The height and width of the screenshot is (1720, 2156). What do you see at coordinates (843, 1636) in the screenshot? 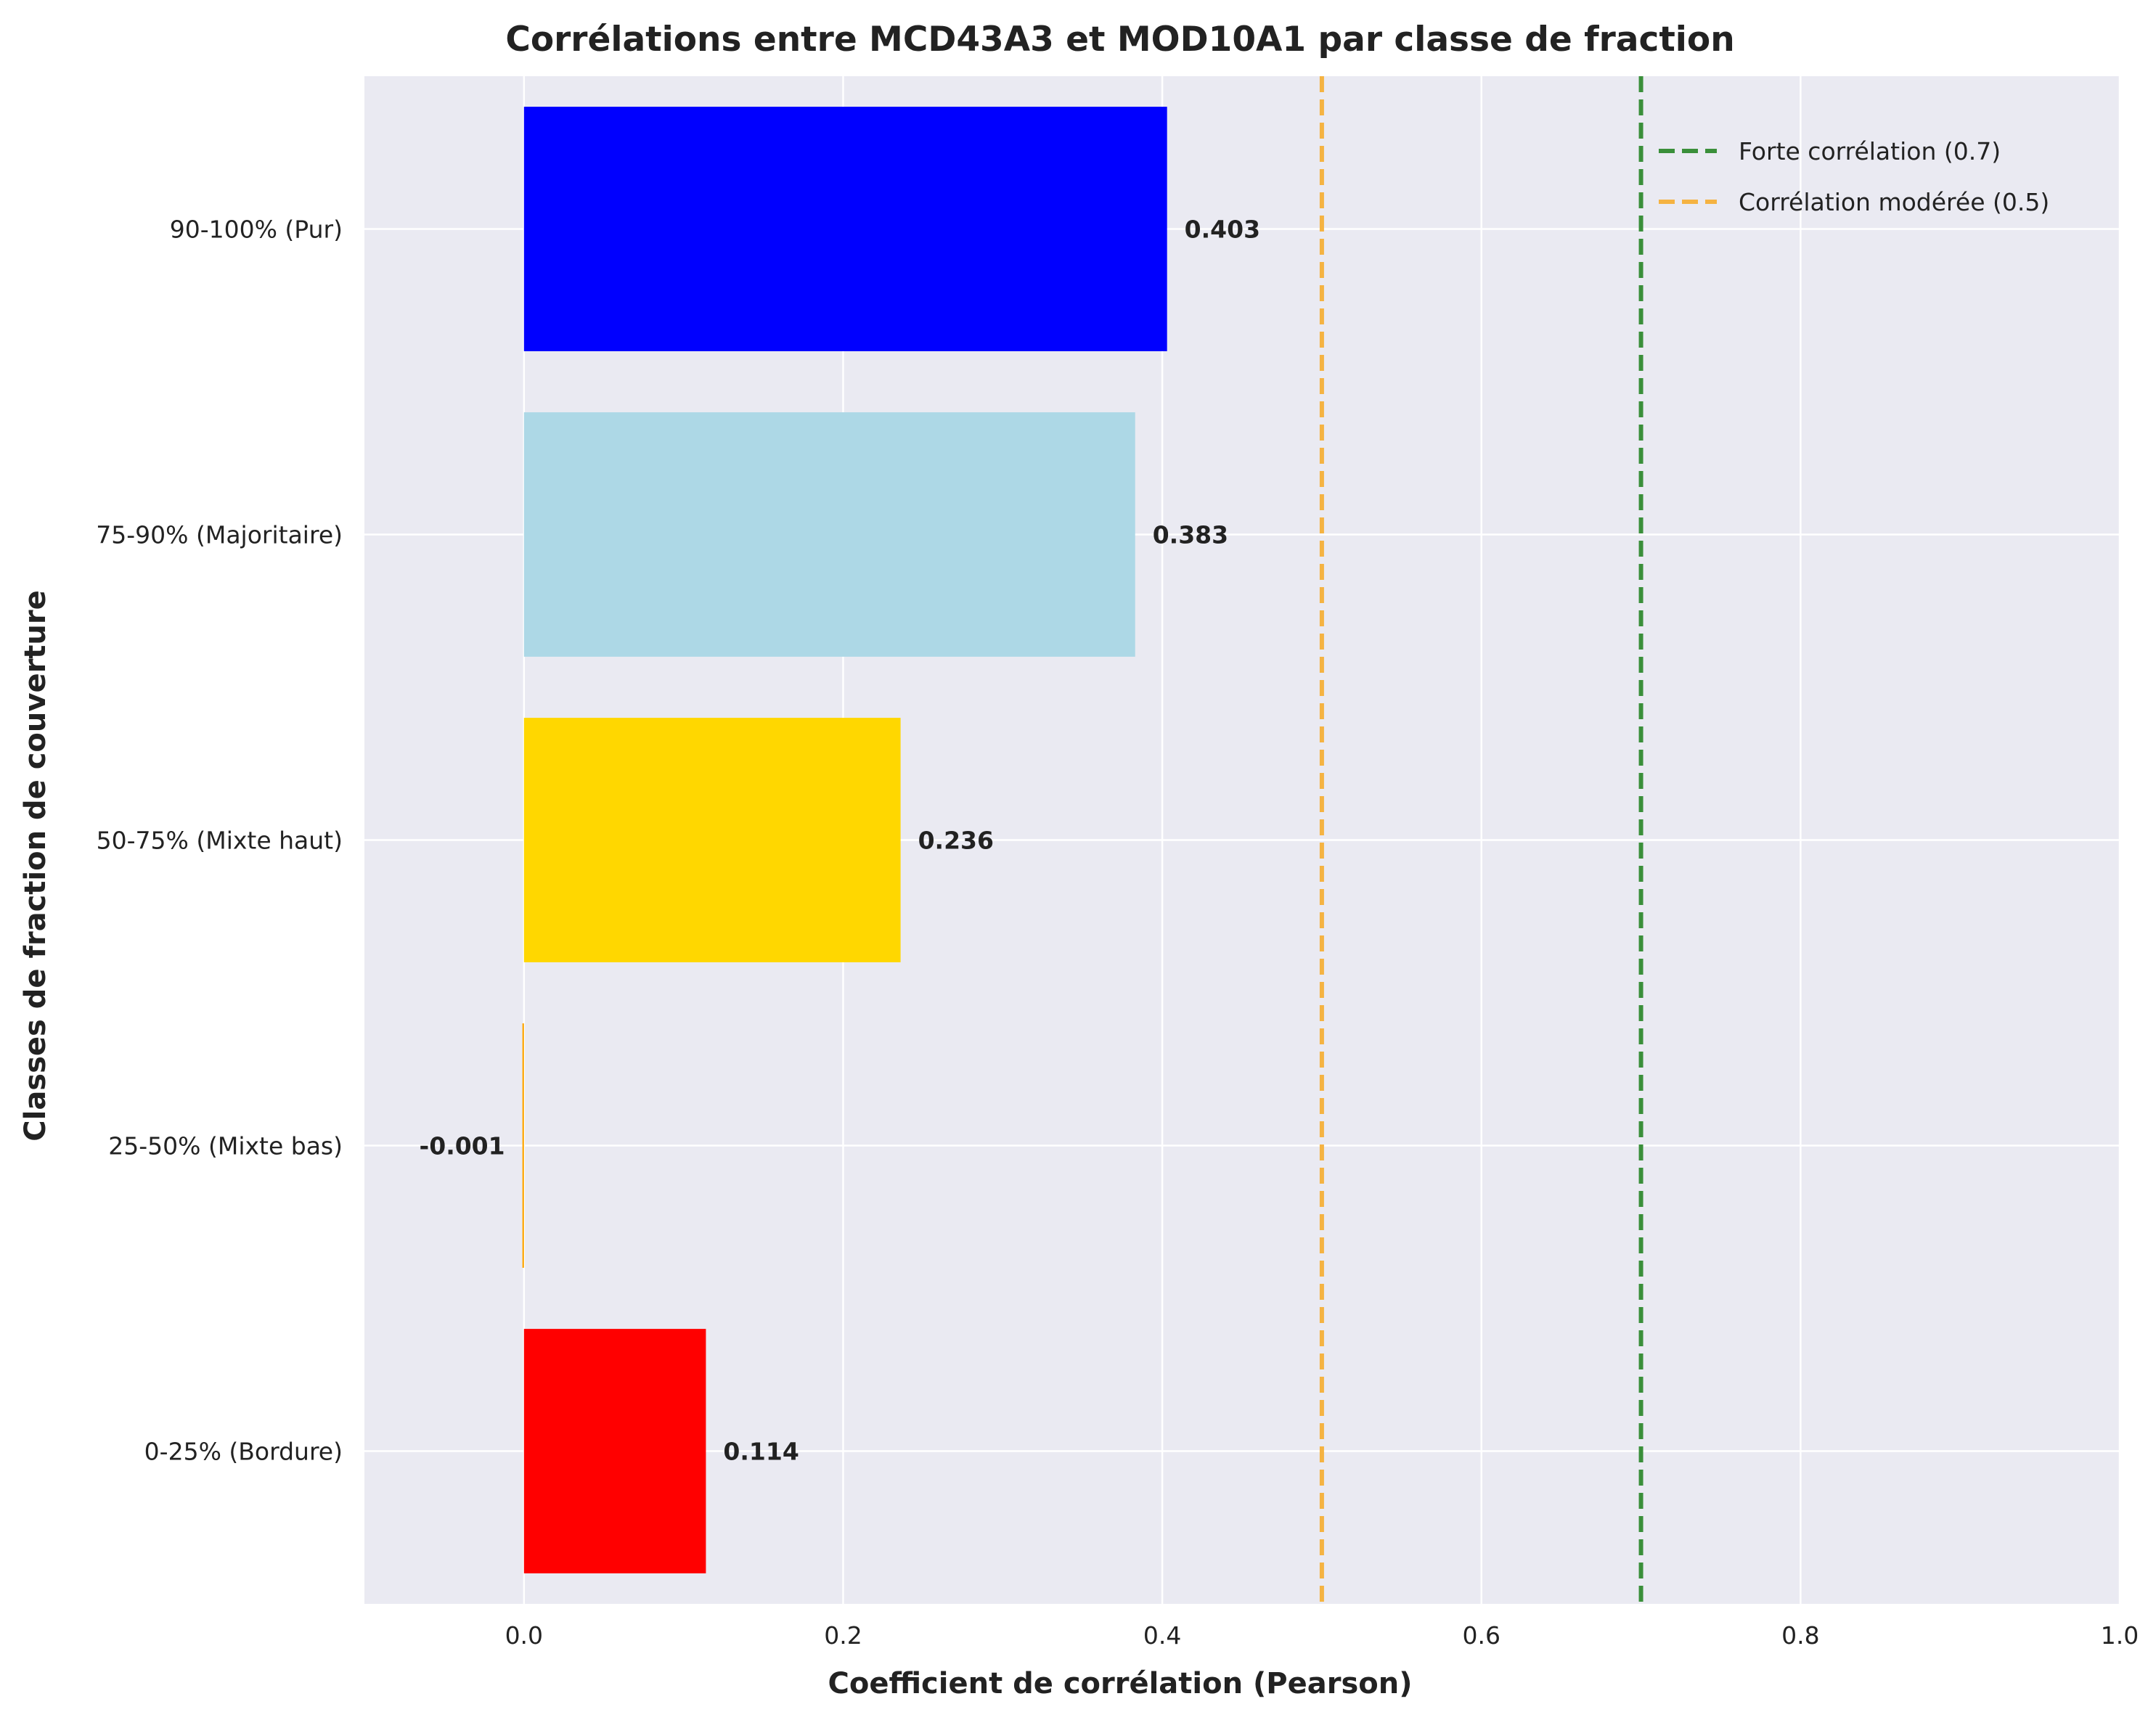
I see `x-tick-label: 0.2` at bounding box center [843, 1636].